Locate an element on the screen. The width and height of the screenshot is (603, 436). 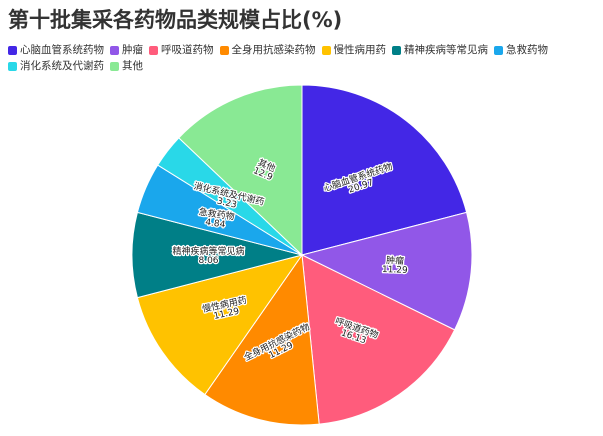
slice-label-value: 11.29 is located at coordinates (395, 270).